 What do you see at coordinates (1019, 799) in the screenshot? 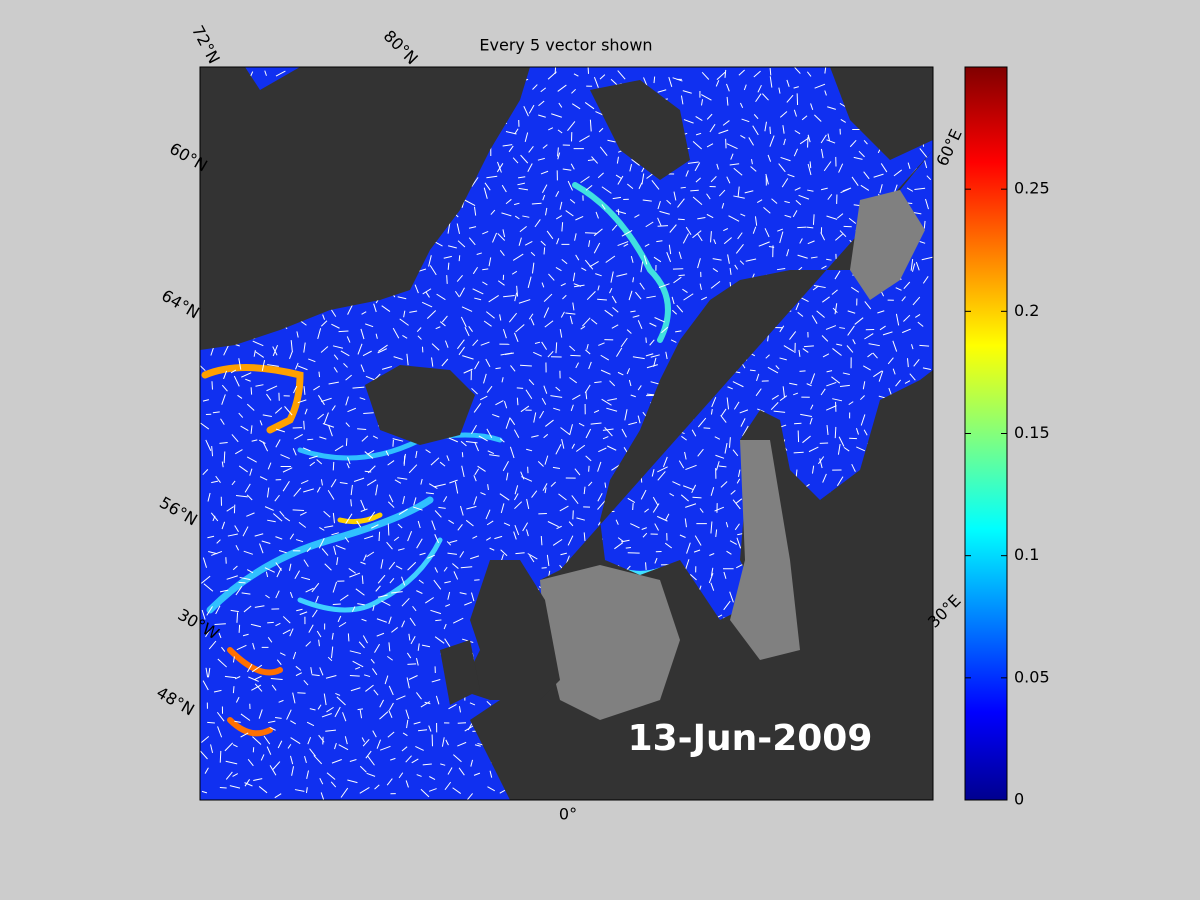
I see `colorbar-tick-label: 0` at bounding box center [1019, 799].